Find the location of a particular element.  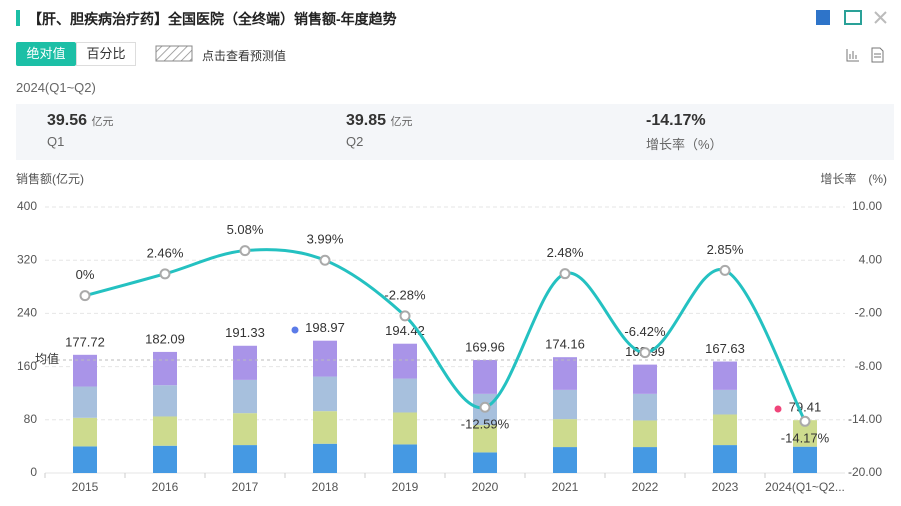

x-tick-label: 2023 is located at coordinates (725, 487).